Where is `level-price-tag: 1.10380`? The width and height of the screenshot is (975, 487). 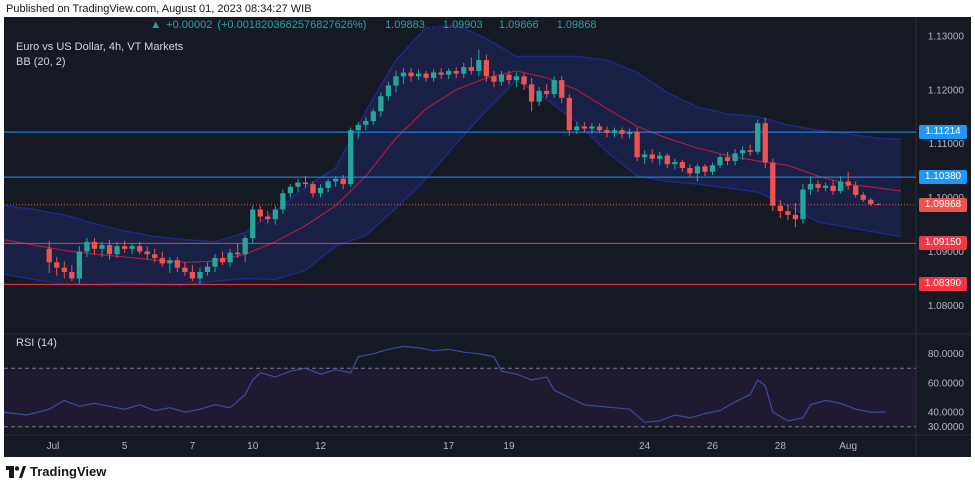
level-price-tag: 1.10380 is located at coordinates (943, 177).